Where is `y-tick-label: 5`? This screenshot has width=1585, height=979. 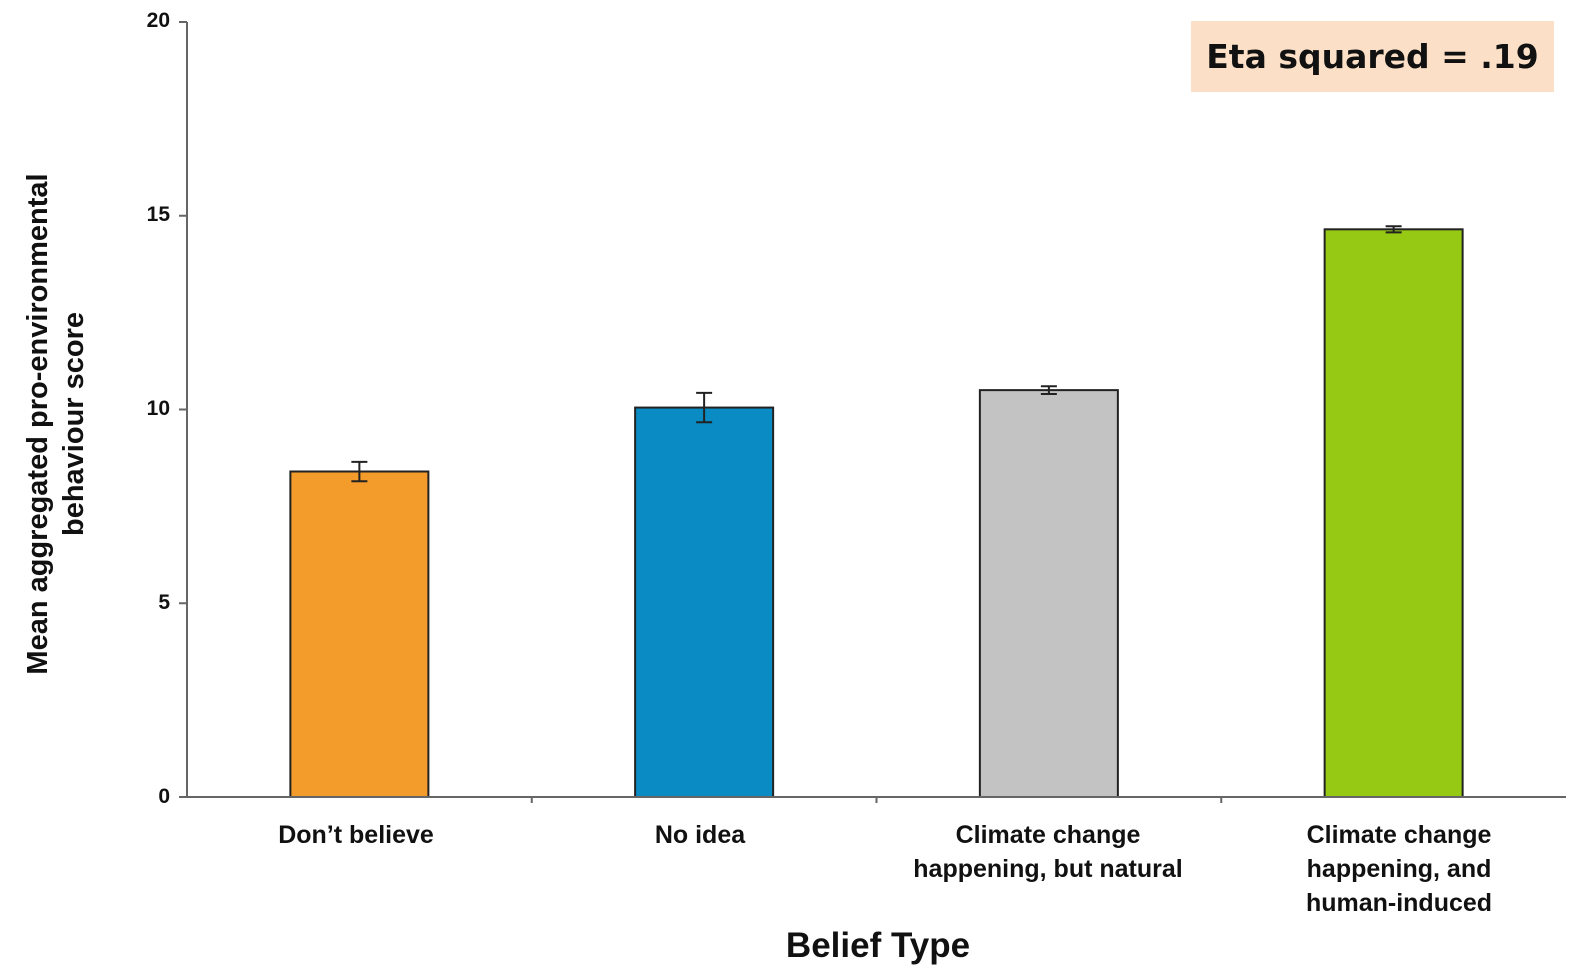
y-tick-label: 5 is located at coordinates (164, 602).